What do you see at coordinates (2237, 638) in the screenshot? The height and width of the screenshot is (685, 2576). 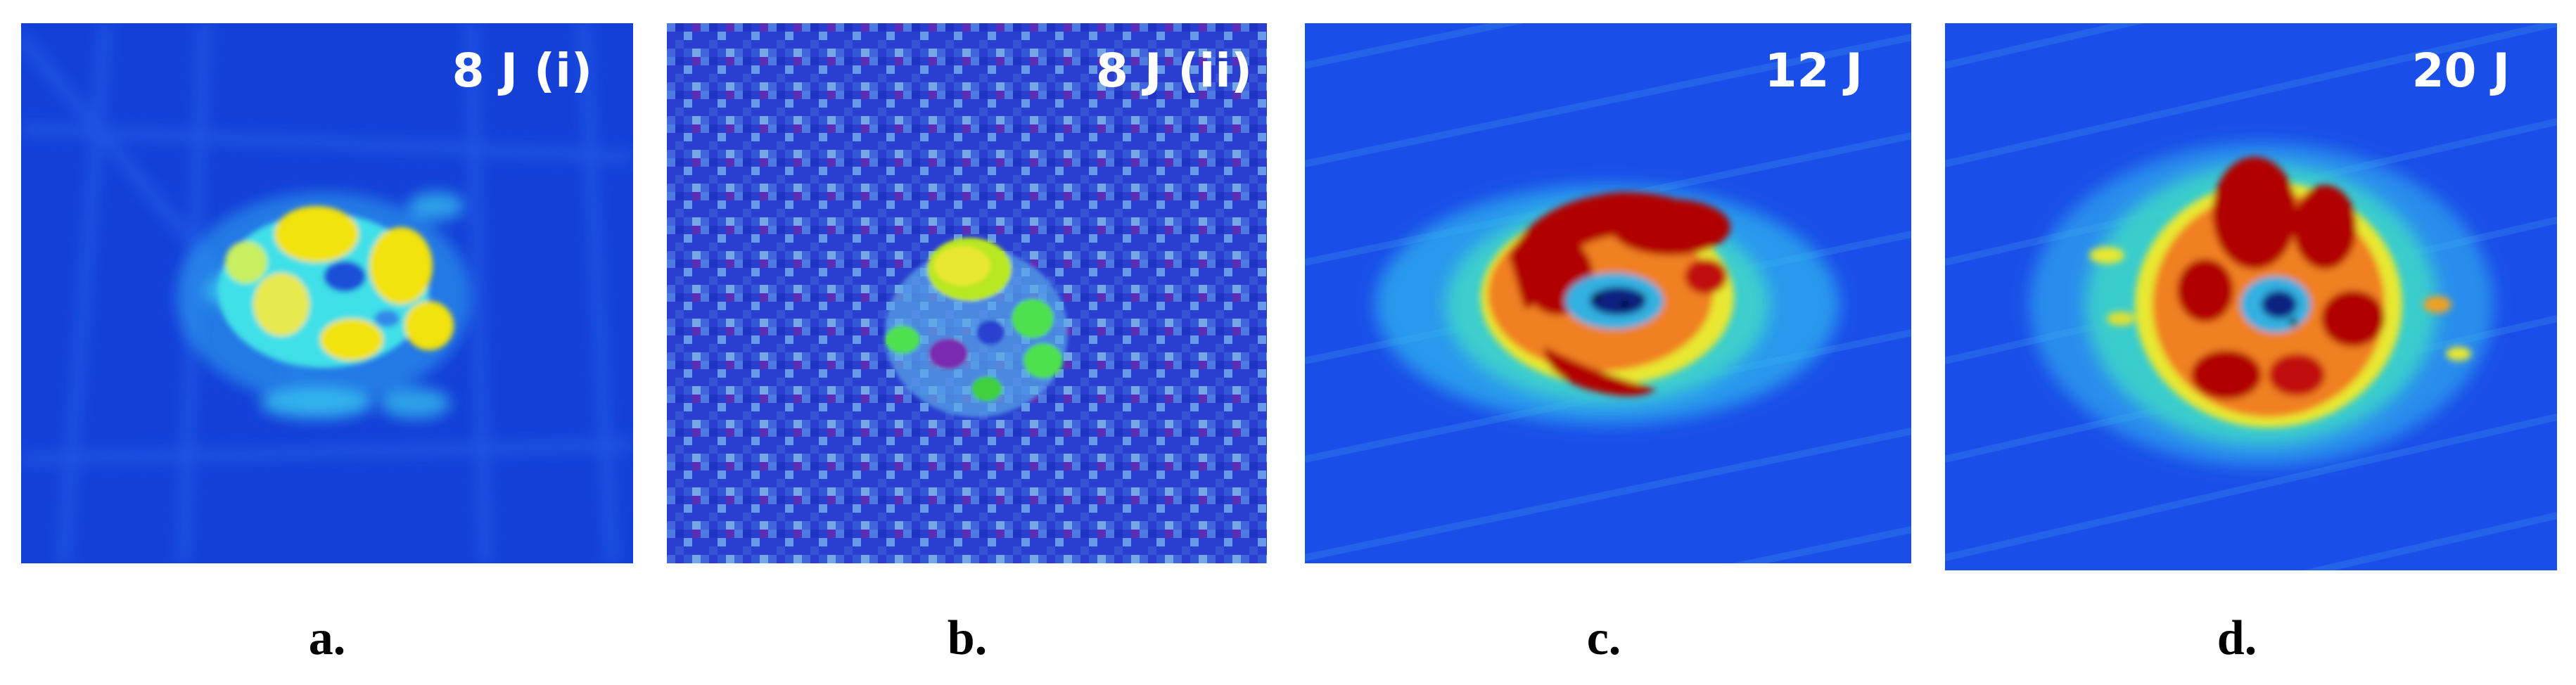 I see `caption-d: d.` at bounding box center [2237, 638].